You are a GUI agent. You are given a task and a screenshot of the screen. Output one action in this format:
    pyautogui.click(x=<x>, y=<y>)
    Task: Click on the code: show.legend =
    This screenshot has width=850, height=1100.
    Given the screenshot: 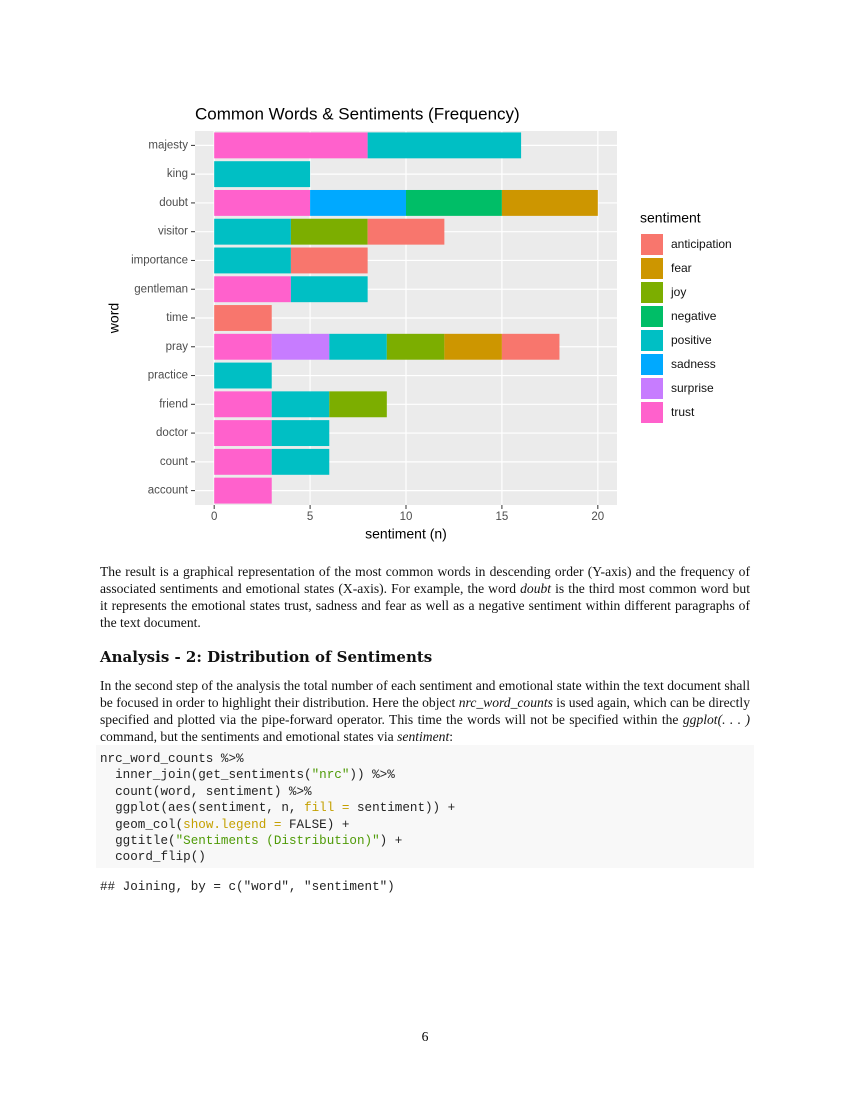 What is the action you would take?
    pyautogui.click(x=232, y=824)
    